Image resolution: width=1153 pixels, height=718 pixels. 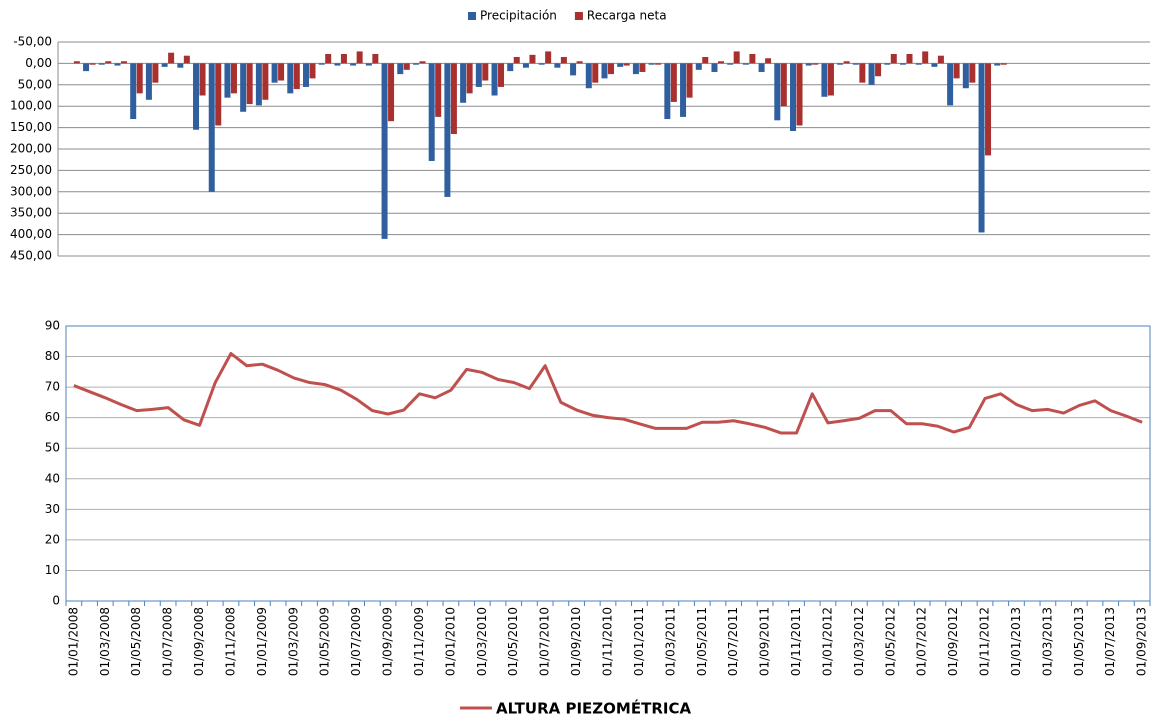 What do you see at coordinates (56, 601) in the screenshot?
I see `y-tick-label: 0` at bounding box center [56, 601].